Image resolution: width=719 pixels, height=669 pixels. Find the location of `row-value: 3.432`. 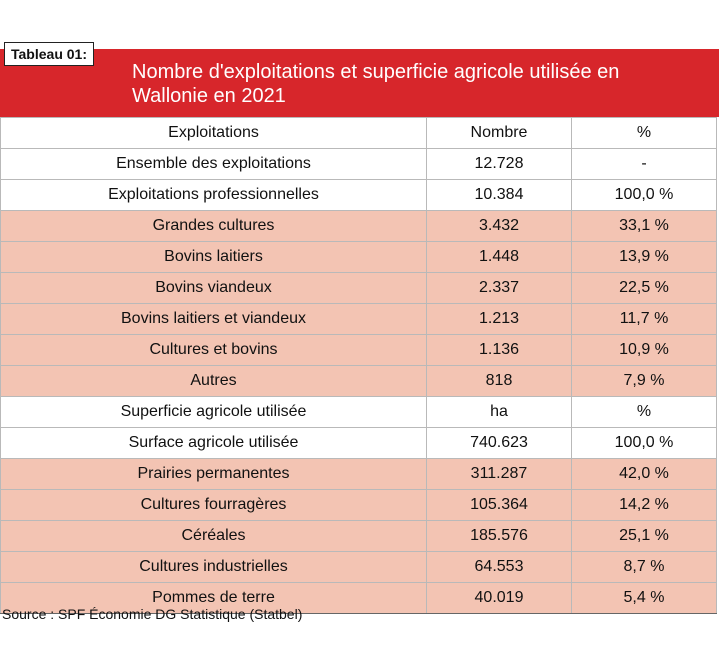

row-value: 3.432 is located at coordinates (499, 226).